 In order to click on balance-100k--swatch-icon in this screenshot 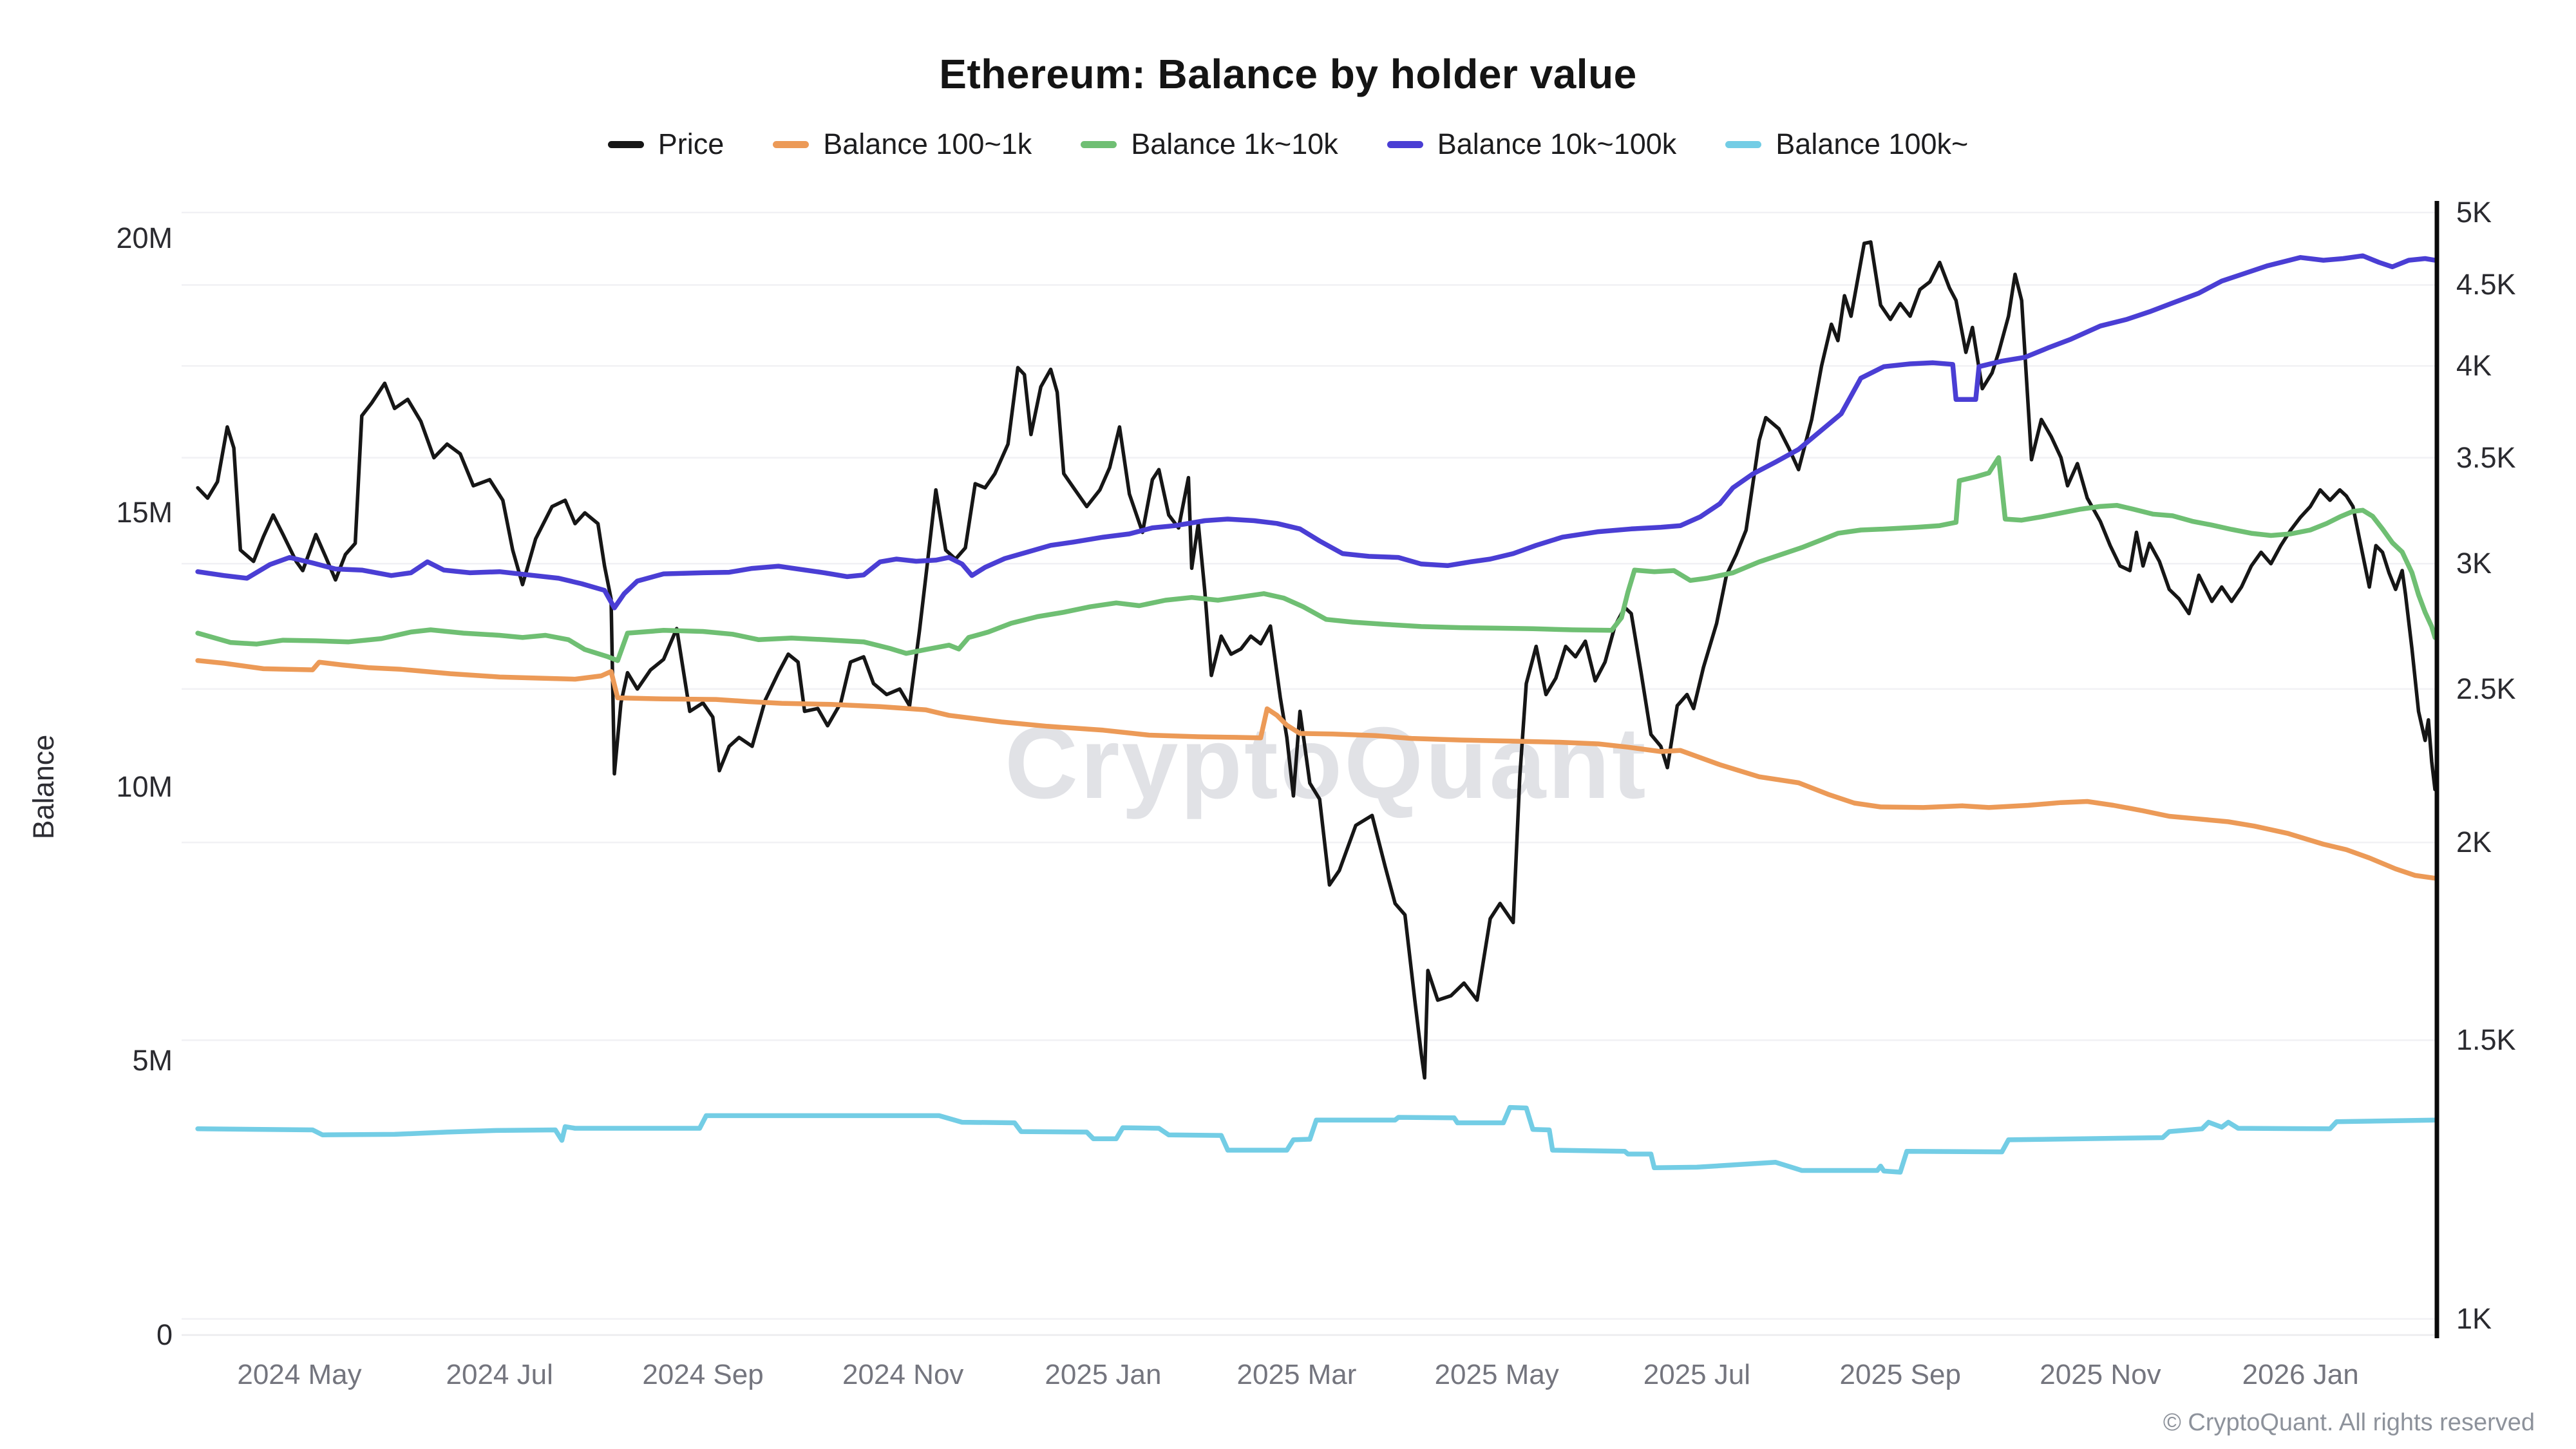, I will do `click(1743, 144)`.